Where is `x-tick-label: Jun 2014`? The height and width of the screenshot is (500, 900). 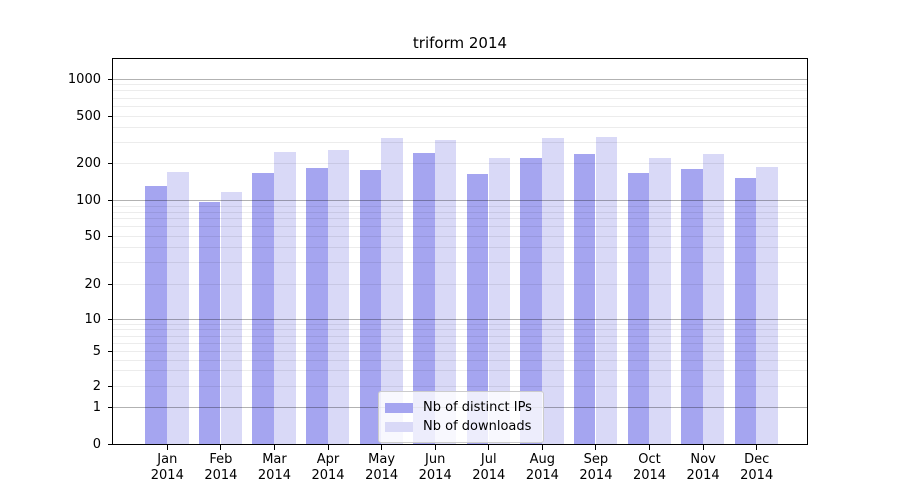
x-tick-label: Jun 2014 is located at coordinates (435, 468).